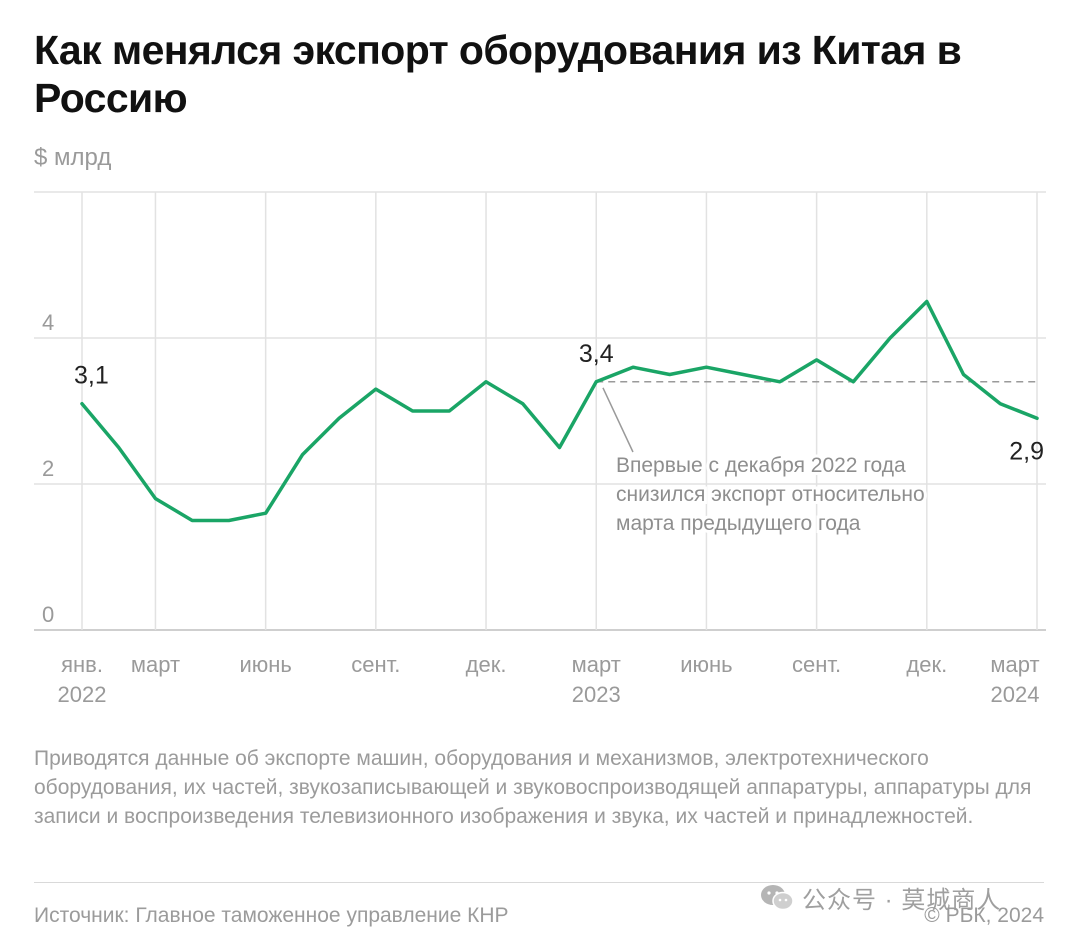 This screenshot has height=942, width=1080. I want to click on data-label: 3,1, so click(91, 376).